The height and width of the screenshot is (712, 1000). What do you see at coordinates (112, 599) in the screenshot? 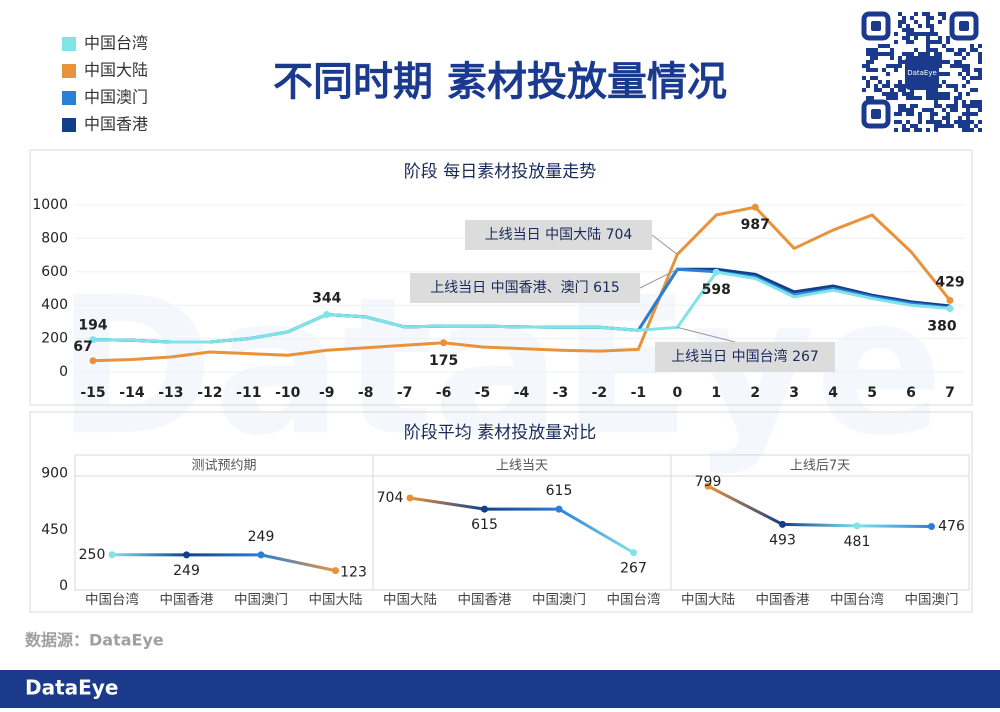
I see `x-tick-label: 中国台湾` at bounding box center [112, 599].